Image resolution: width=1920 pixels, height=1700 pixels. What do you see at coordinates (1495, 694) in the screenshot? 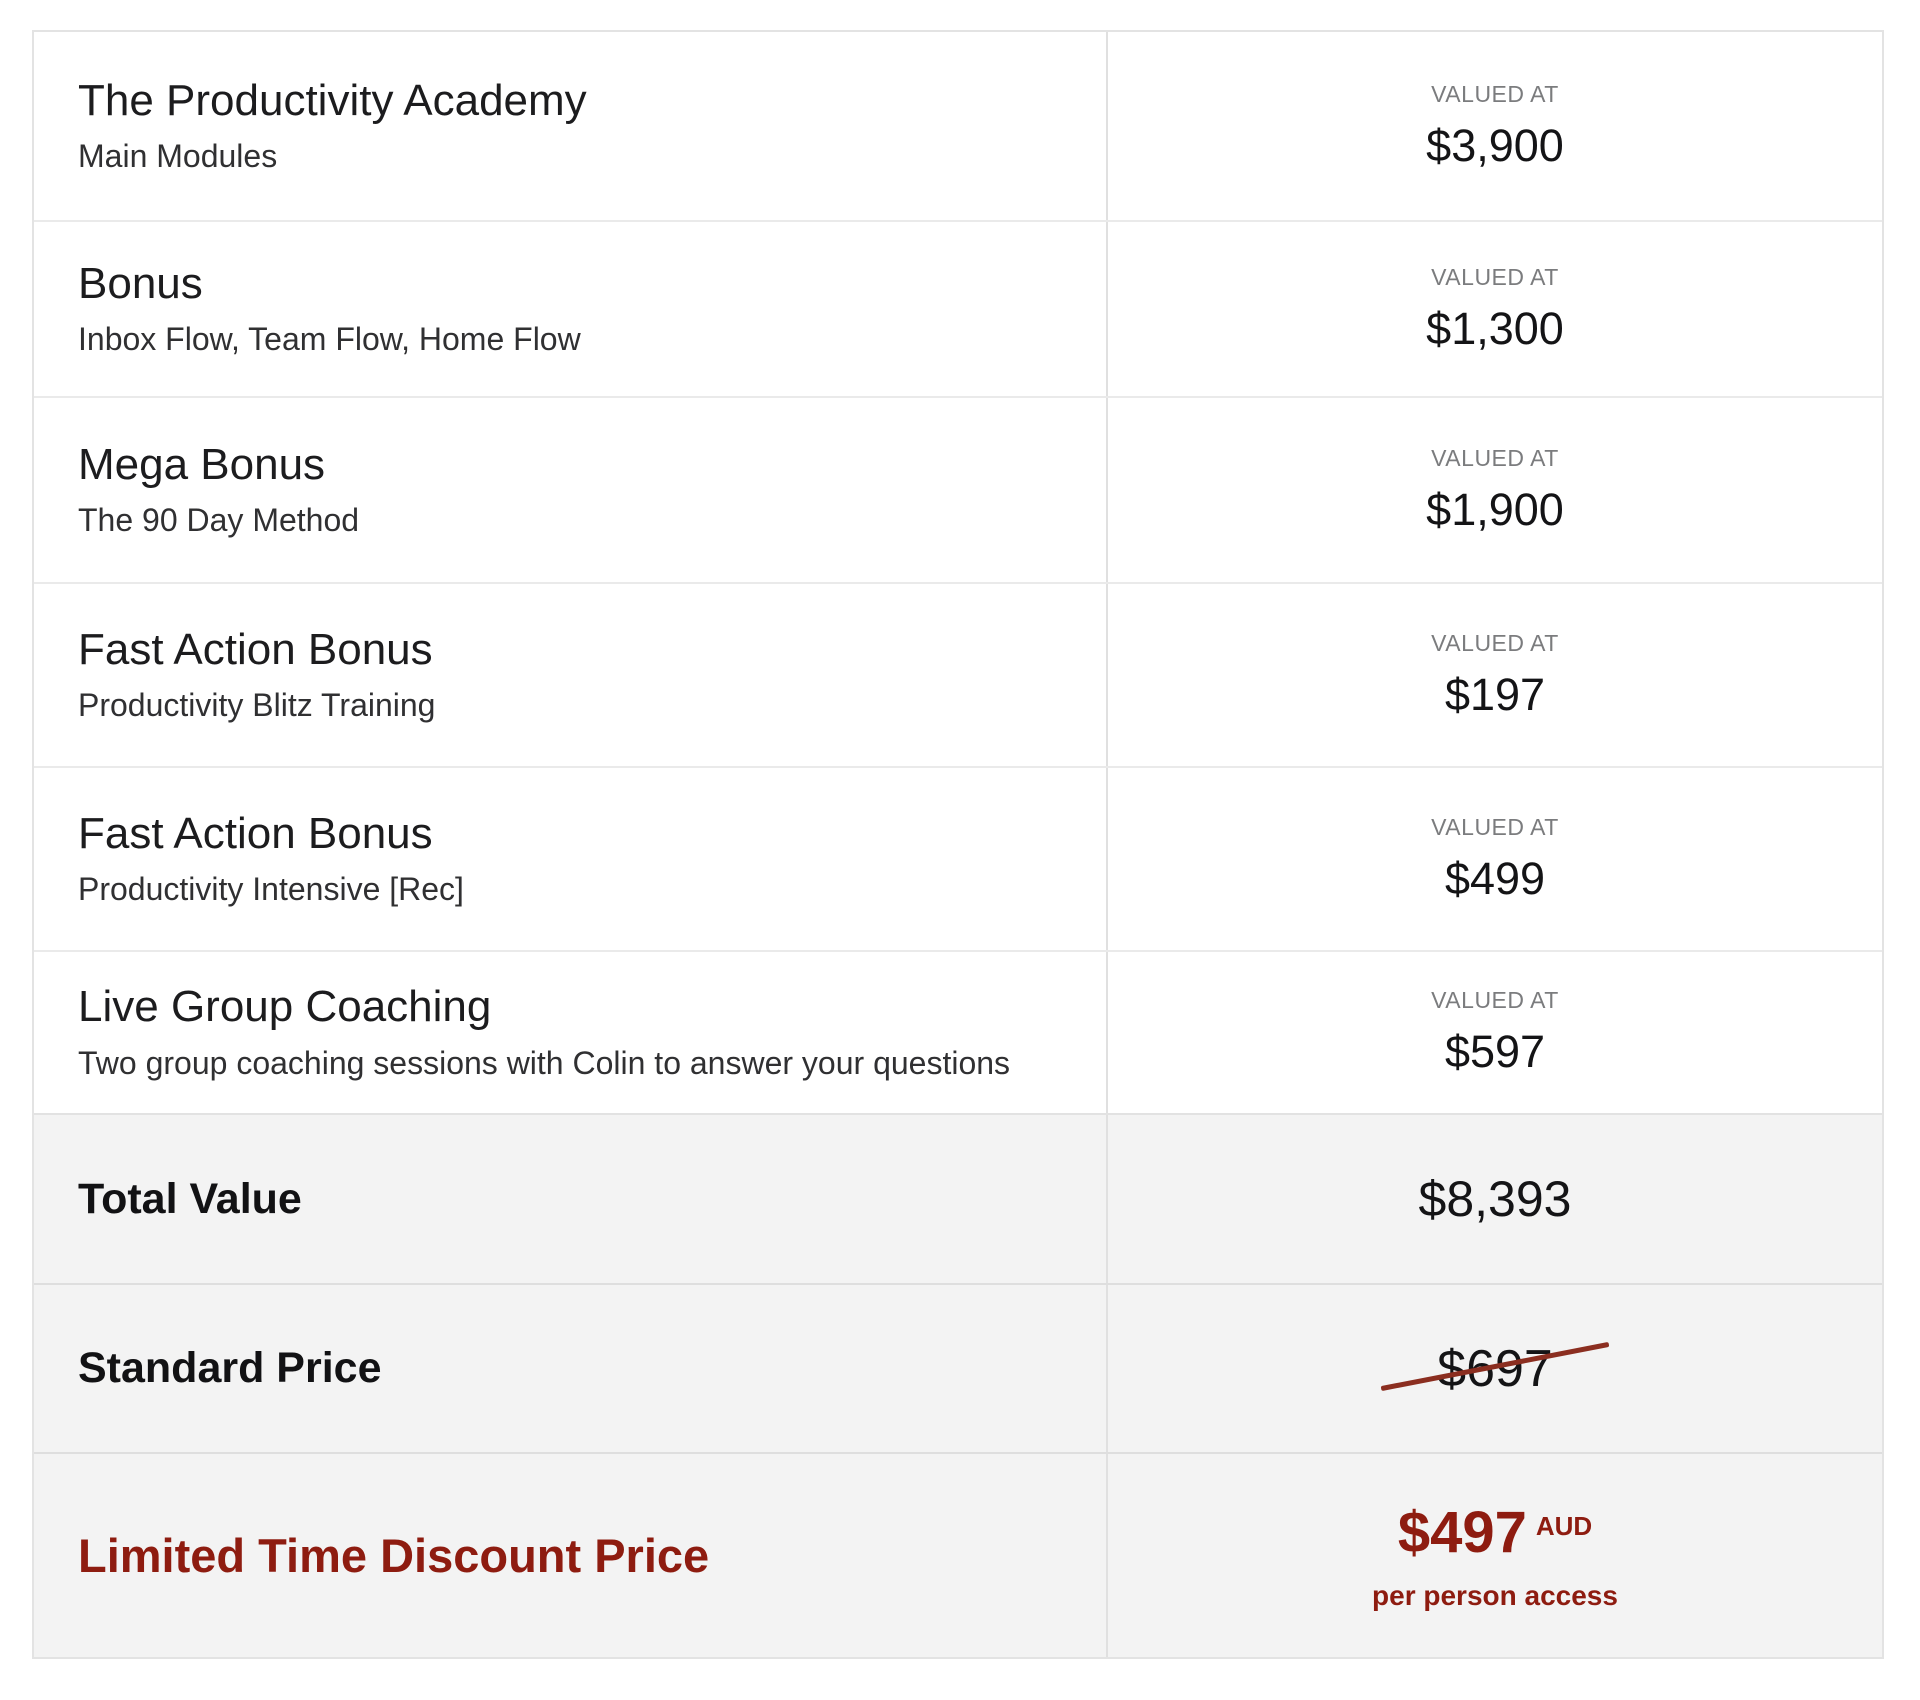
I see `value-amount: $197` at bounding box center [1495, 694].